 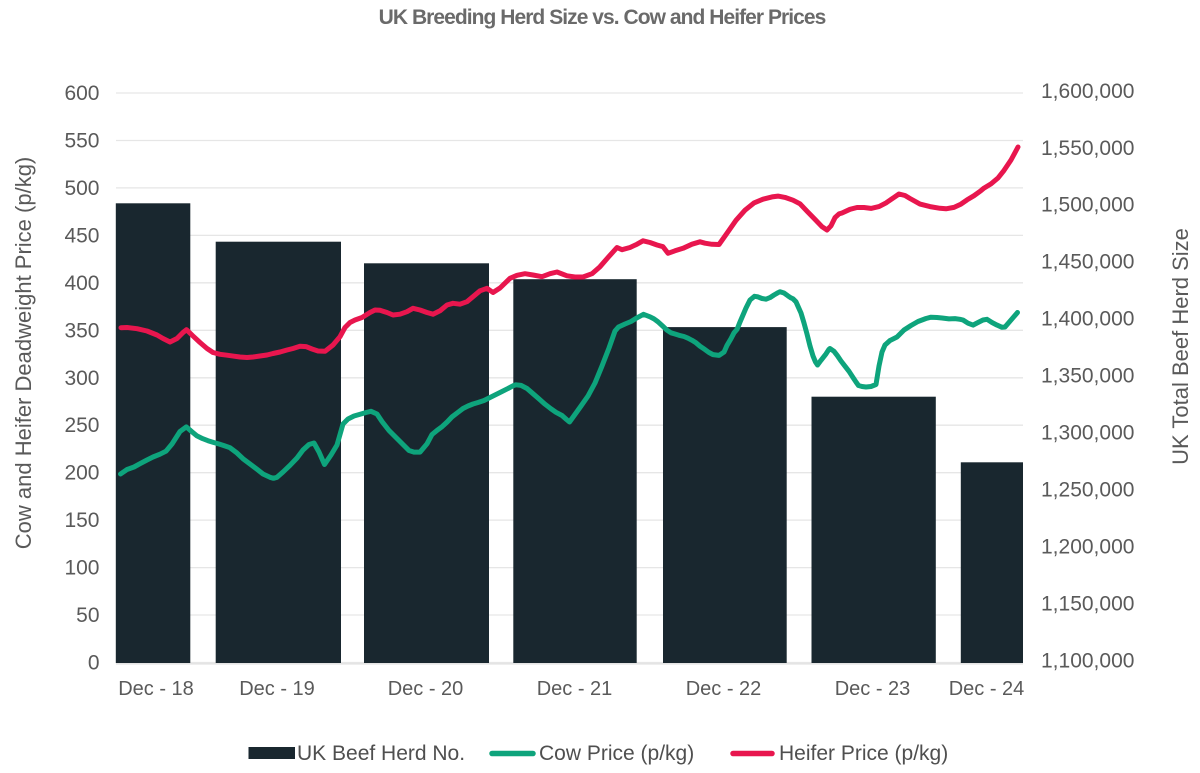 I want to click on svg-text: 1,100,000, so click(x=1087, y=660).